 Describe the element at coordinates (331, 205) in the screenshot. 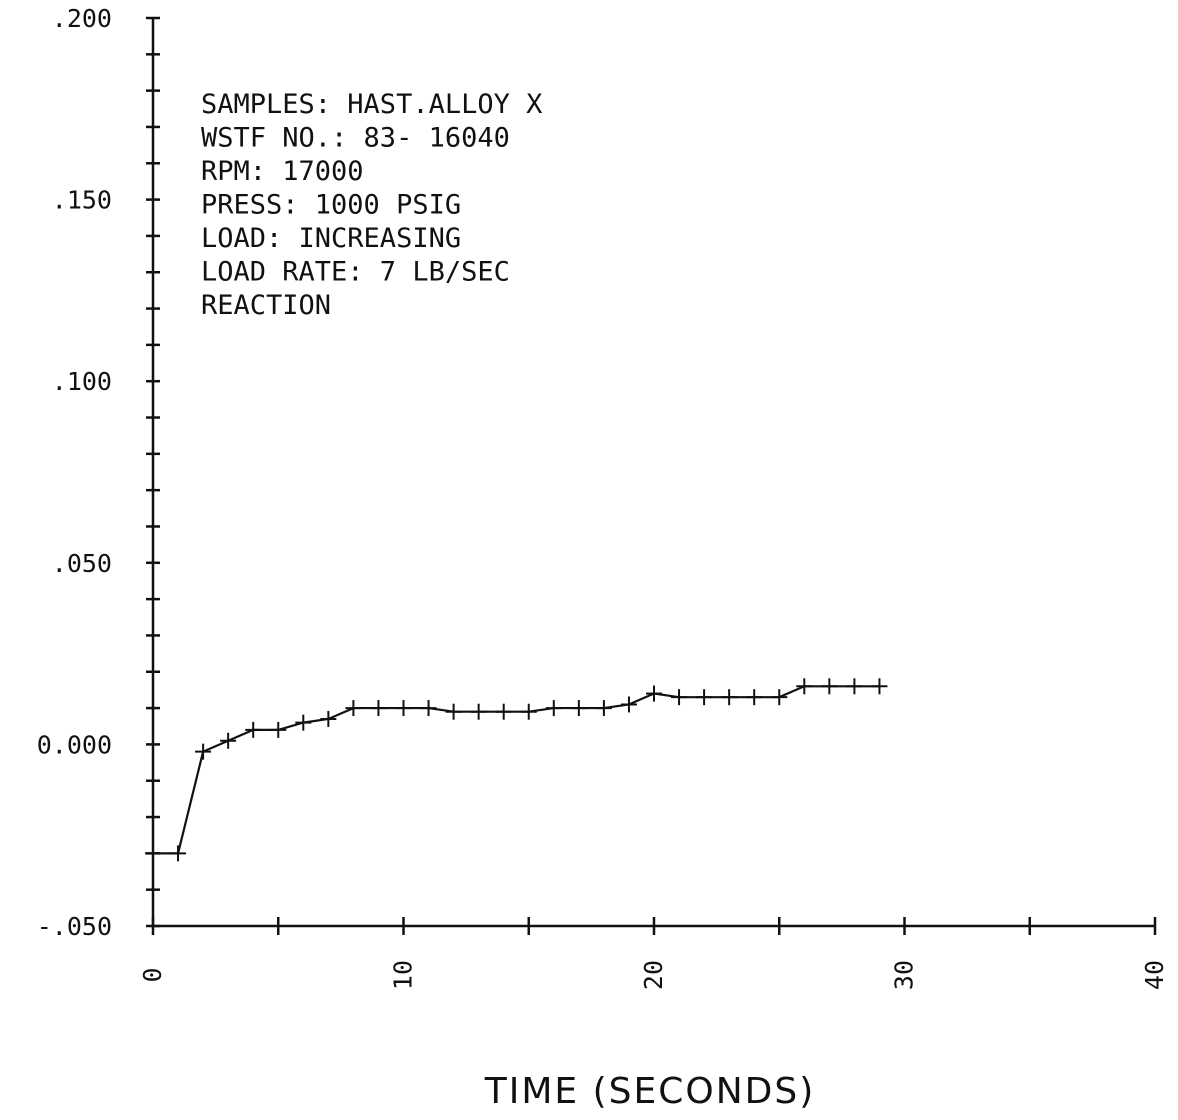

I see `annotation-line: PRESS: 1000 PSIG` at that location.